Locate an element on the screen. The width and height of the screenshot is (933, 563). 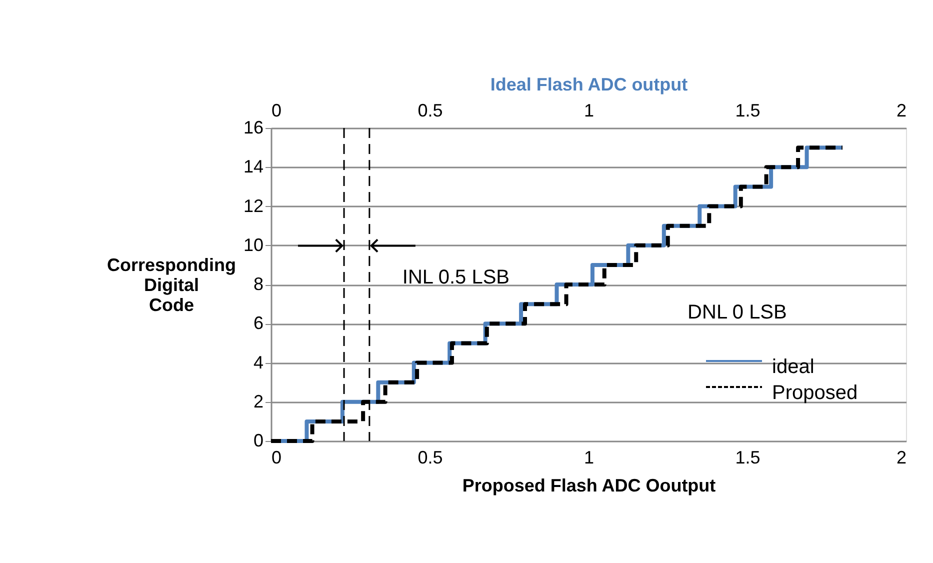
y-tick-label: 0 is located at coordinates (258, 440).